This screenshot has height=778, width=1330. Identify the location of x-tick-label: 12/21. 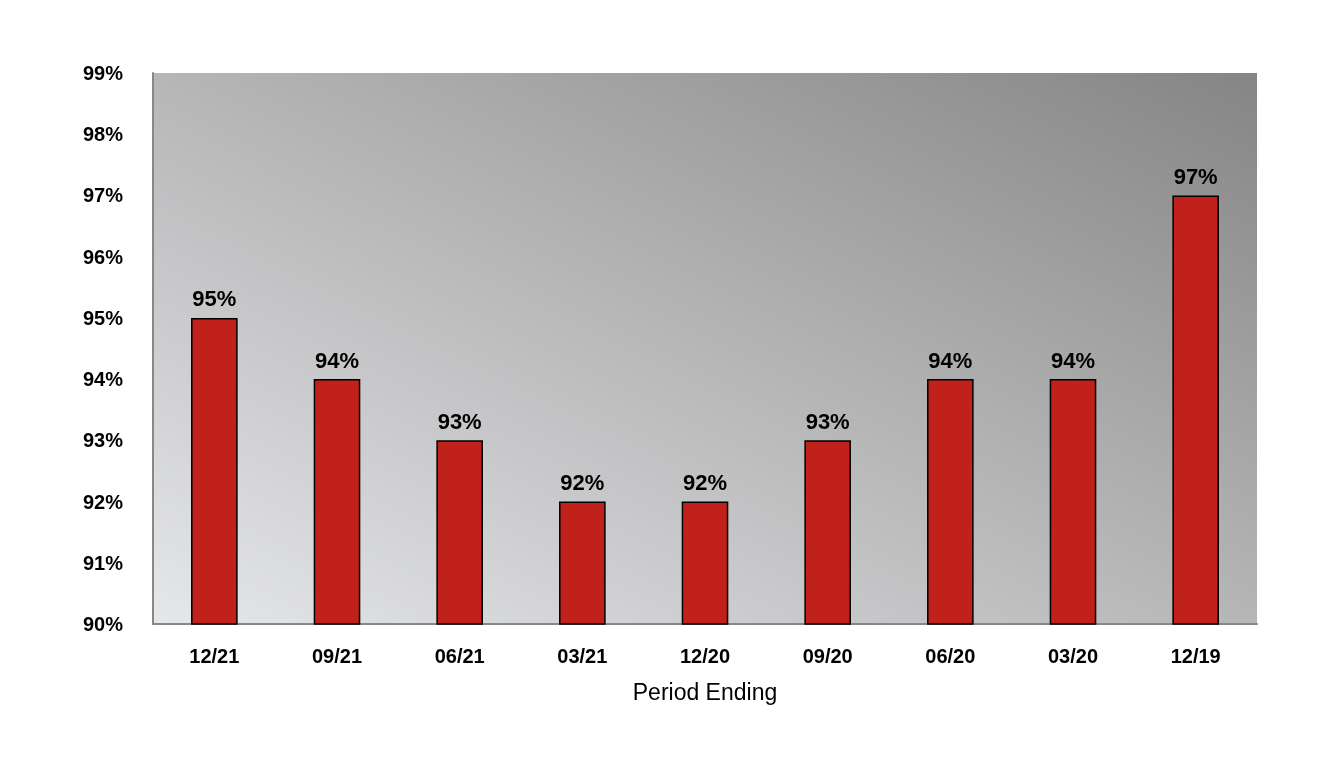
(214, 656).